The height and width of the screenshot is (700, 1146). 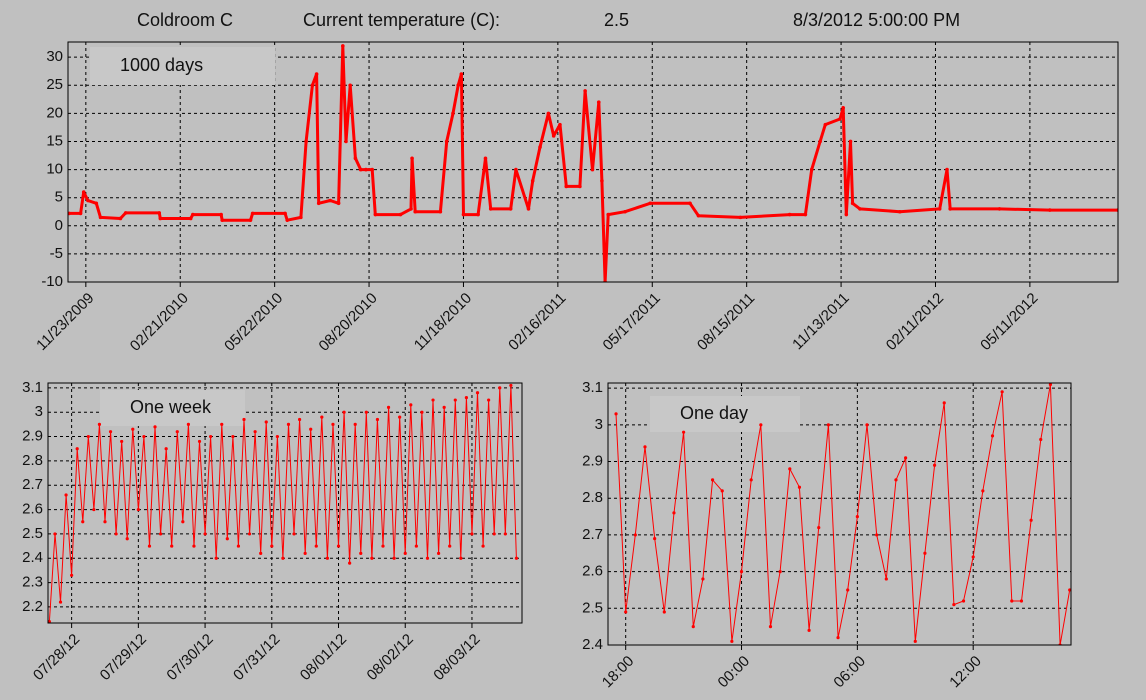 What do you see at coordinates (54, 112) in the screenshot?
I see `y-tick-label: 20` at bounding box center [54, 112].